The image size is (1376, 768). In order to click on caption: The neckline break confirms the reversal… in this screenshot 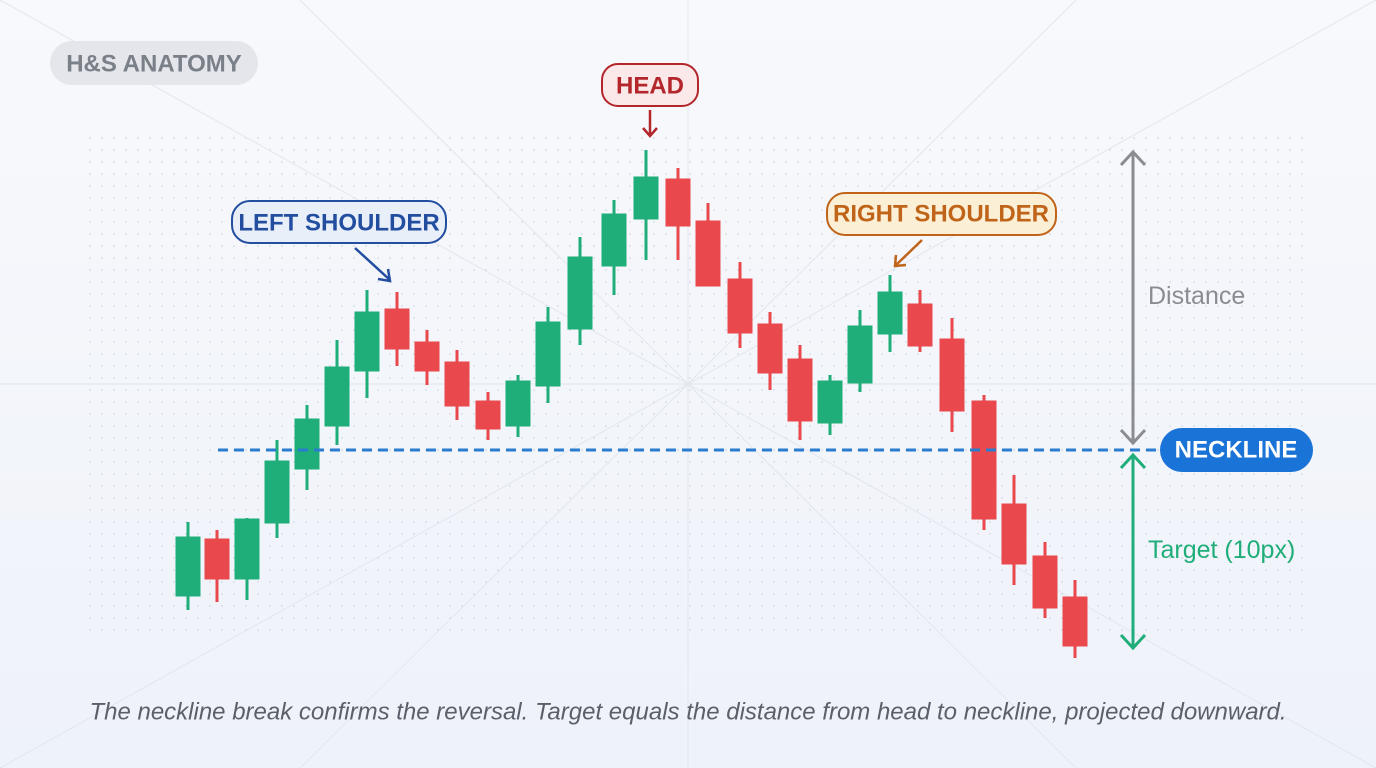, I will do `click(687, 712)`.